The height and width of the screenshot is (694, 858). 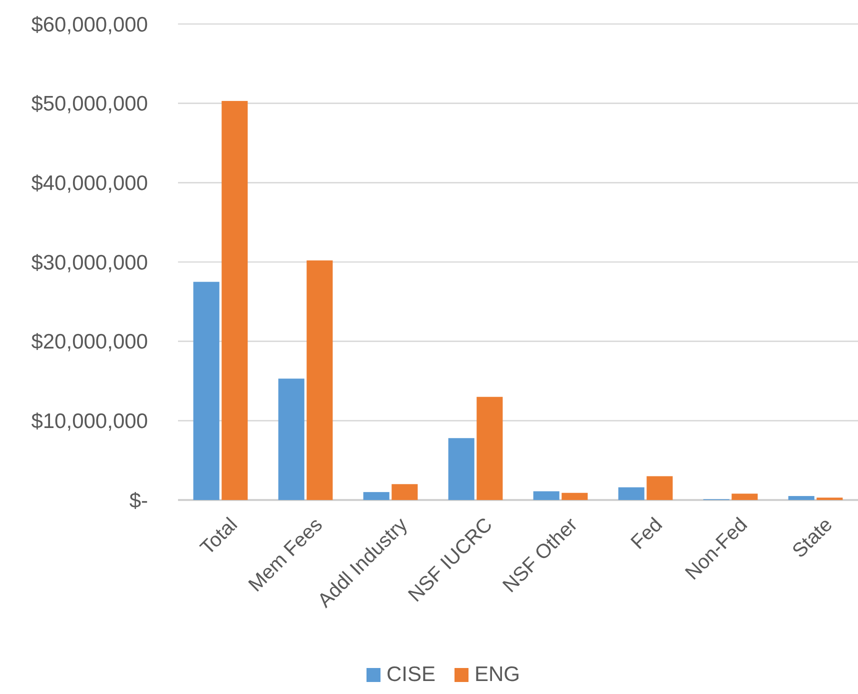 What do you see at coordinates (89, 24) in the screenshot?
I see `y-tick-label: $60,000,000` at bounding box center [89, 24].